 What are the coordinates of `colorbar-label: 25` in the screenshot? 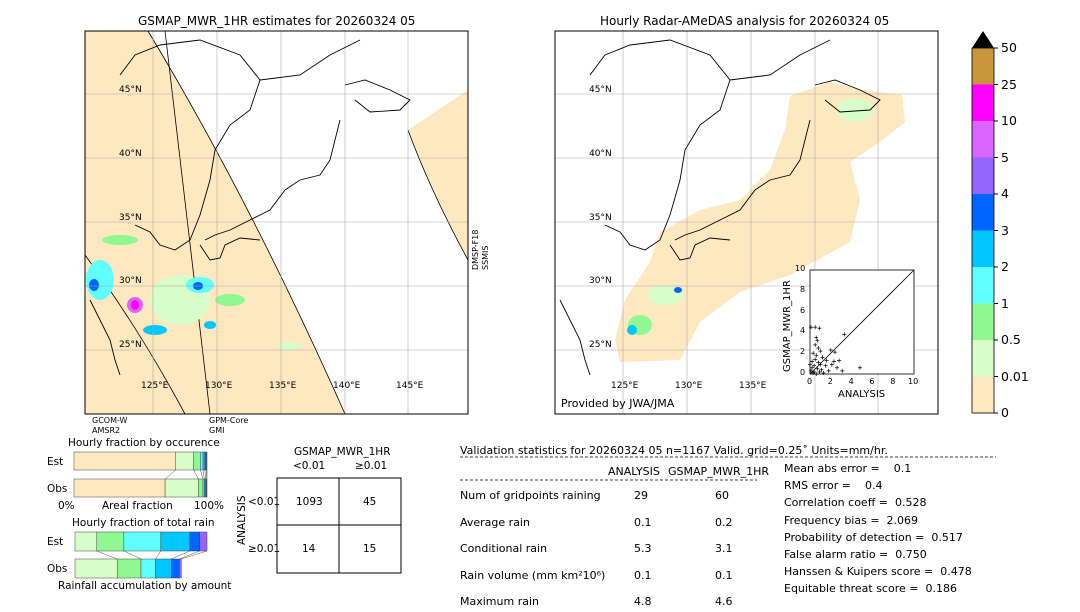 It's located at (1009, 84).